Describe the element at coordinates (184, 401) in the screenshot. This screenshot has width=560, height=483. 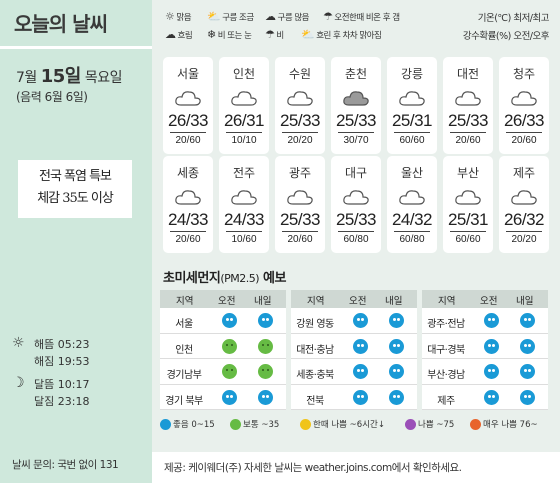
I see `pm-region: 경기 북부` at that location.